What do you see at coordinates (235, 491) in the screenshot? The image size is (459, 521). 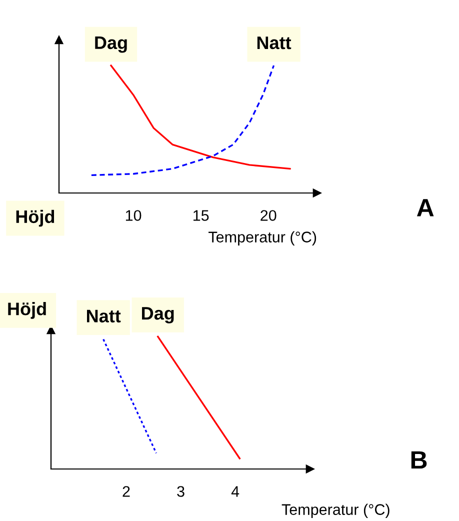 I see `x-tick-label: 4` at bounding box center [235, 491].